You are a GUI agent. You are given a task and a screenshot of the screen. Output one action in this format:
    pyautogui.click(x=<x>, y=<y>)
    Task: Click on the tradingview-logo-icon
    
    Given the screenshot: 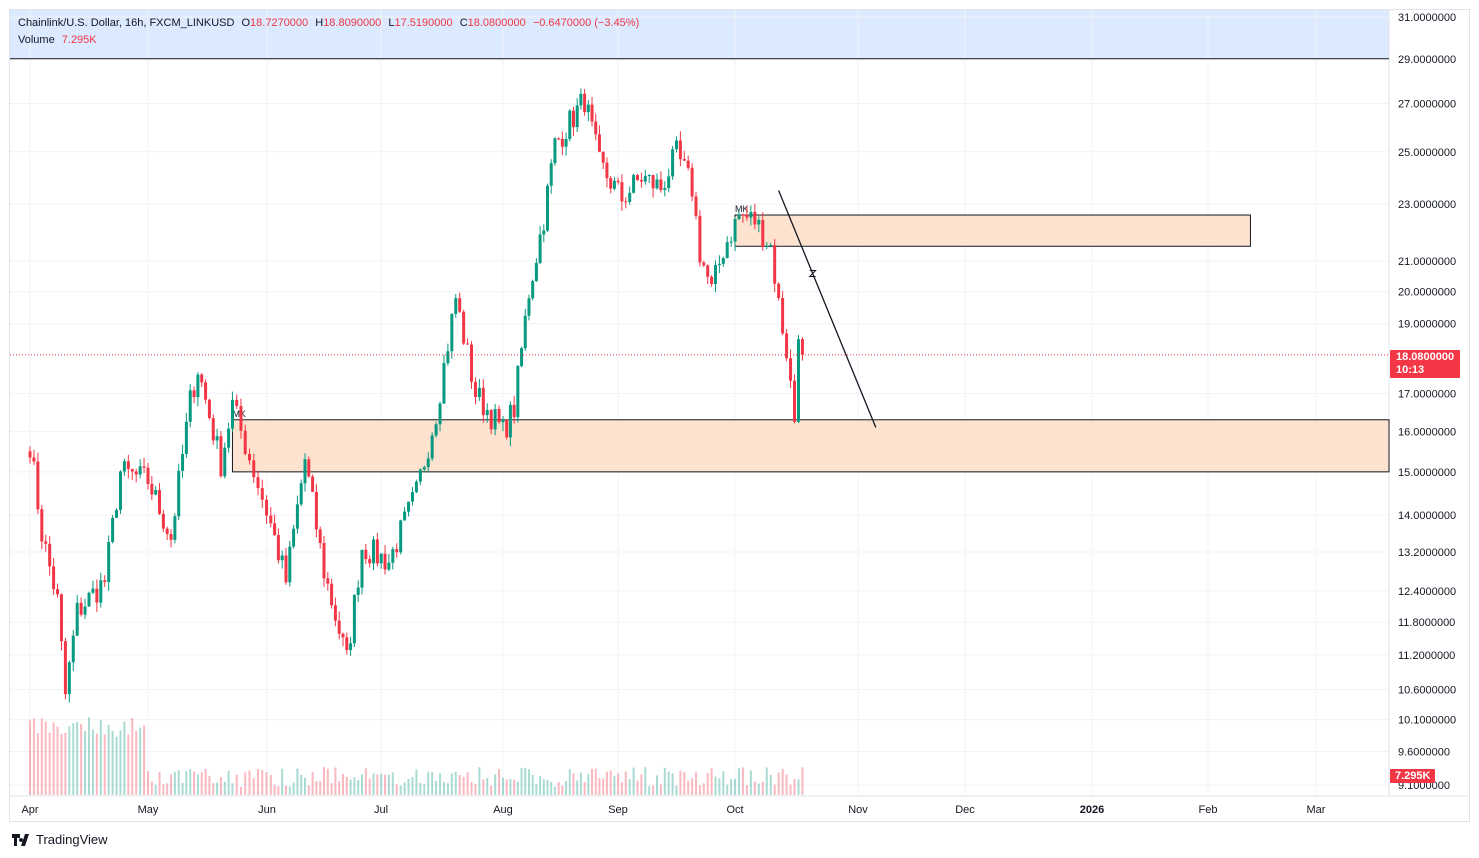 What is the action you would take?
    pyautogui.click(x=20, y=839)
    